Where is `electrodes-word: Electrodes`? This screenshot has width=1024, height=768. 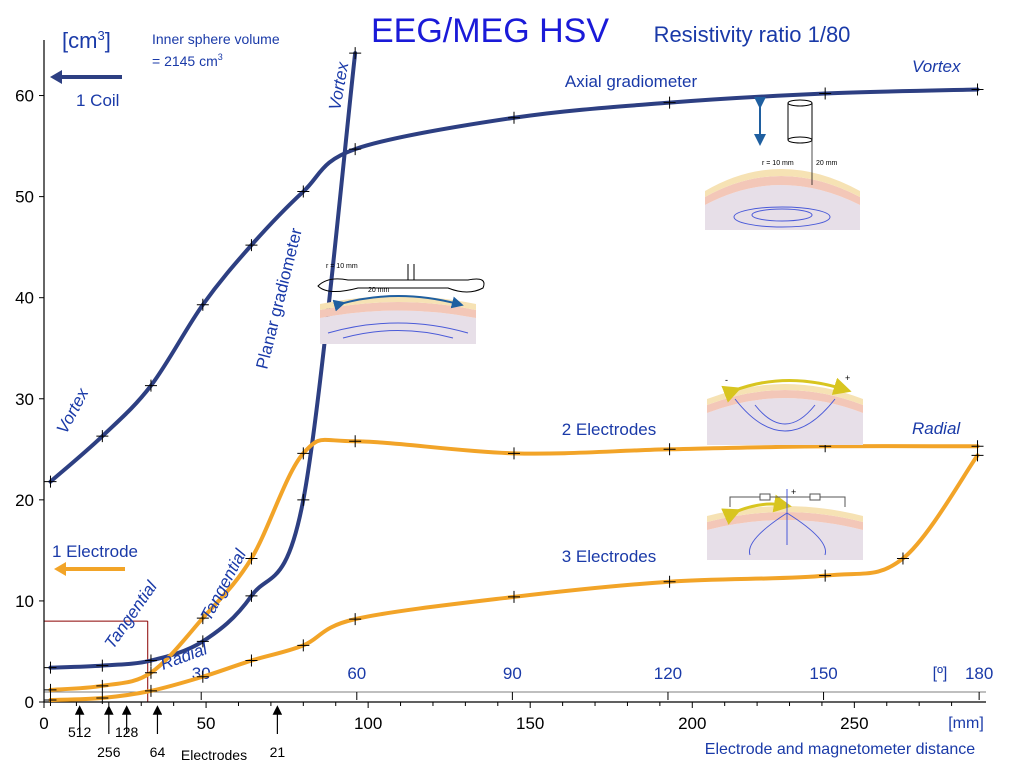 electrodes-word: Electrodes is located at coordinates (214, 755).